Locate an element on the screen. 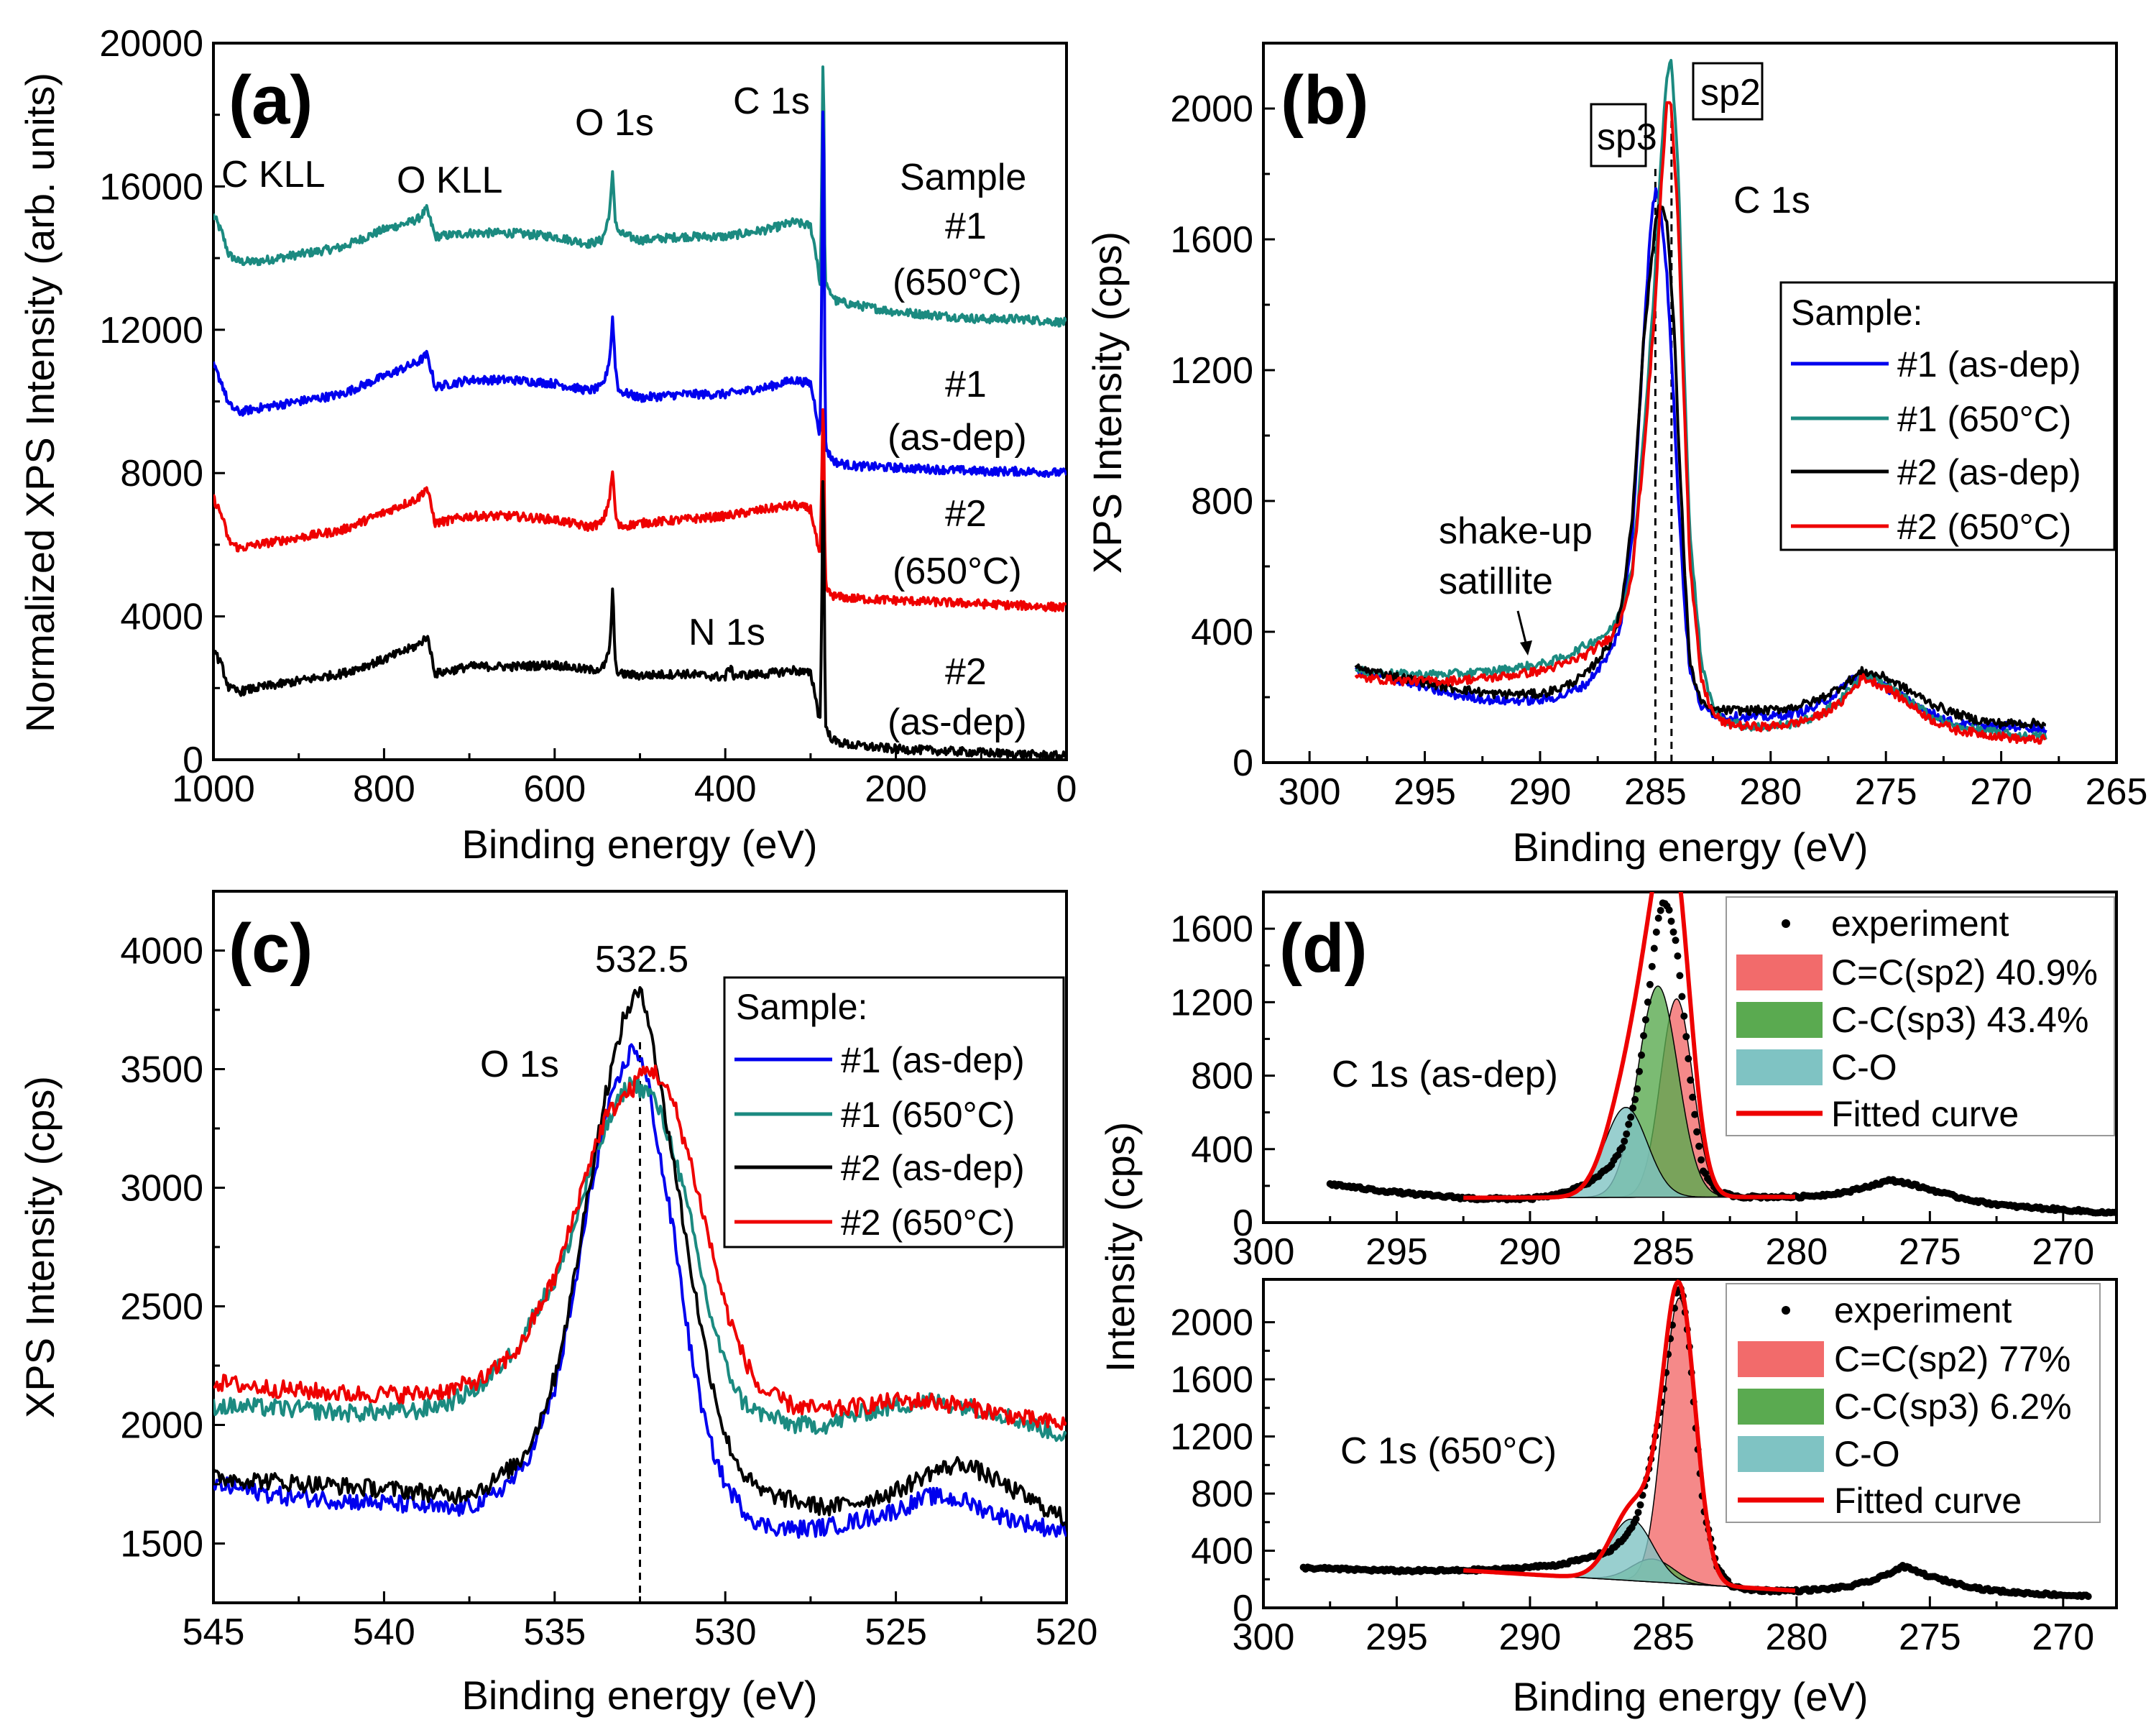 This screenshot has width=2156, height=1725. annotation-o-kll: O KLL is located at coordinates (449, 180).